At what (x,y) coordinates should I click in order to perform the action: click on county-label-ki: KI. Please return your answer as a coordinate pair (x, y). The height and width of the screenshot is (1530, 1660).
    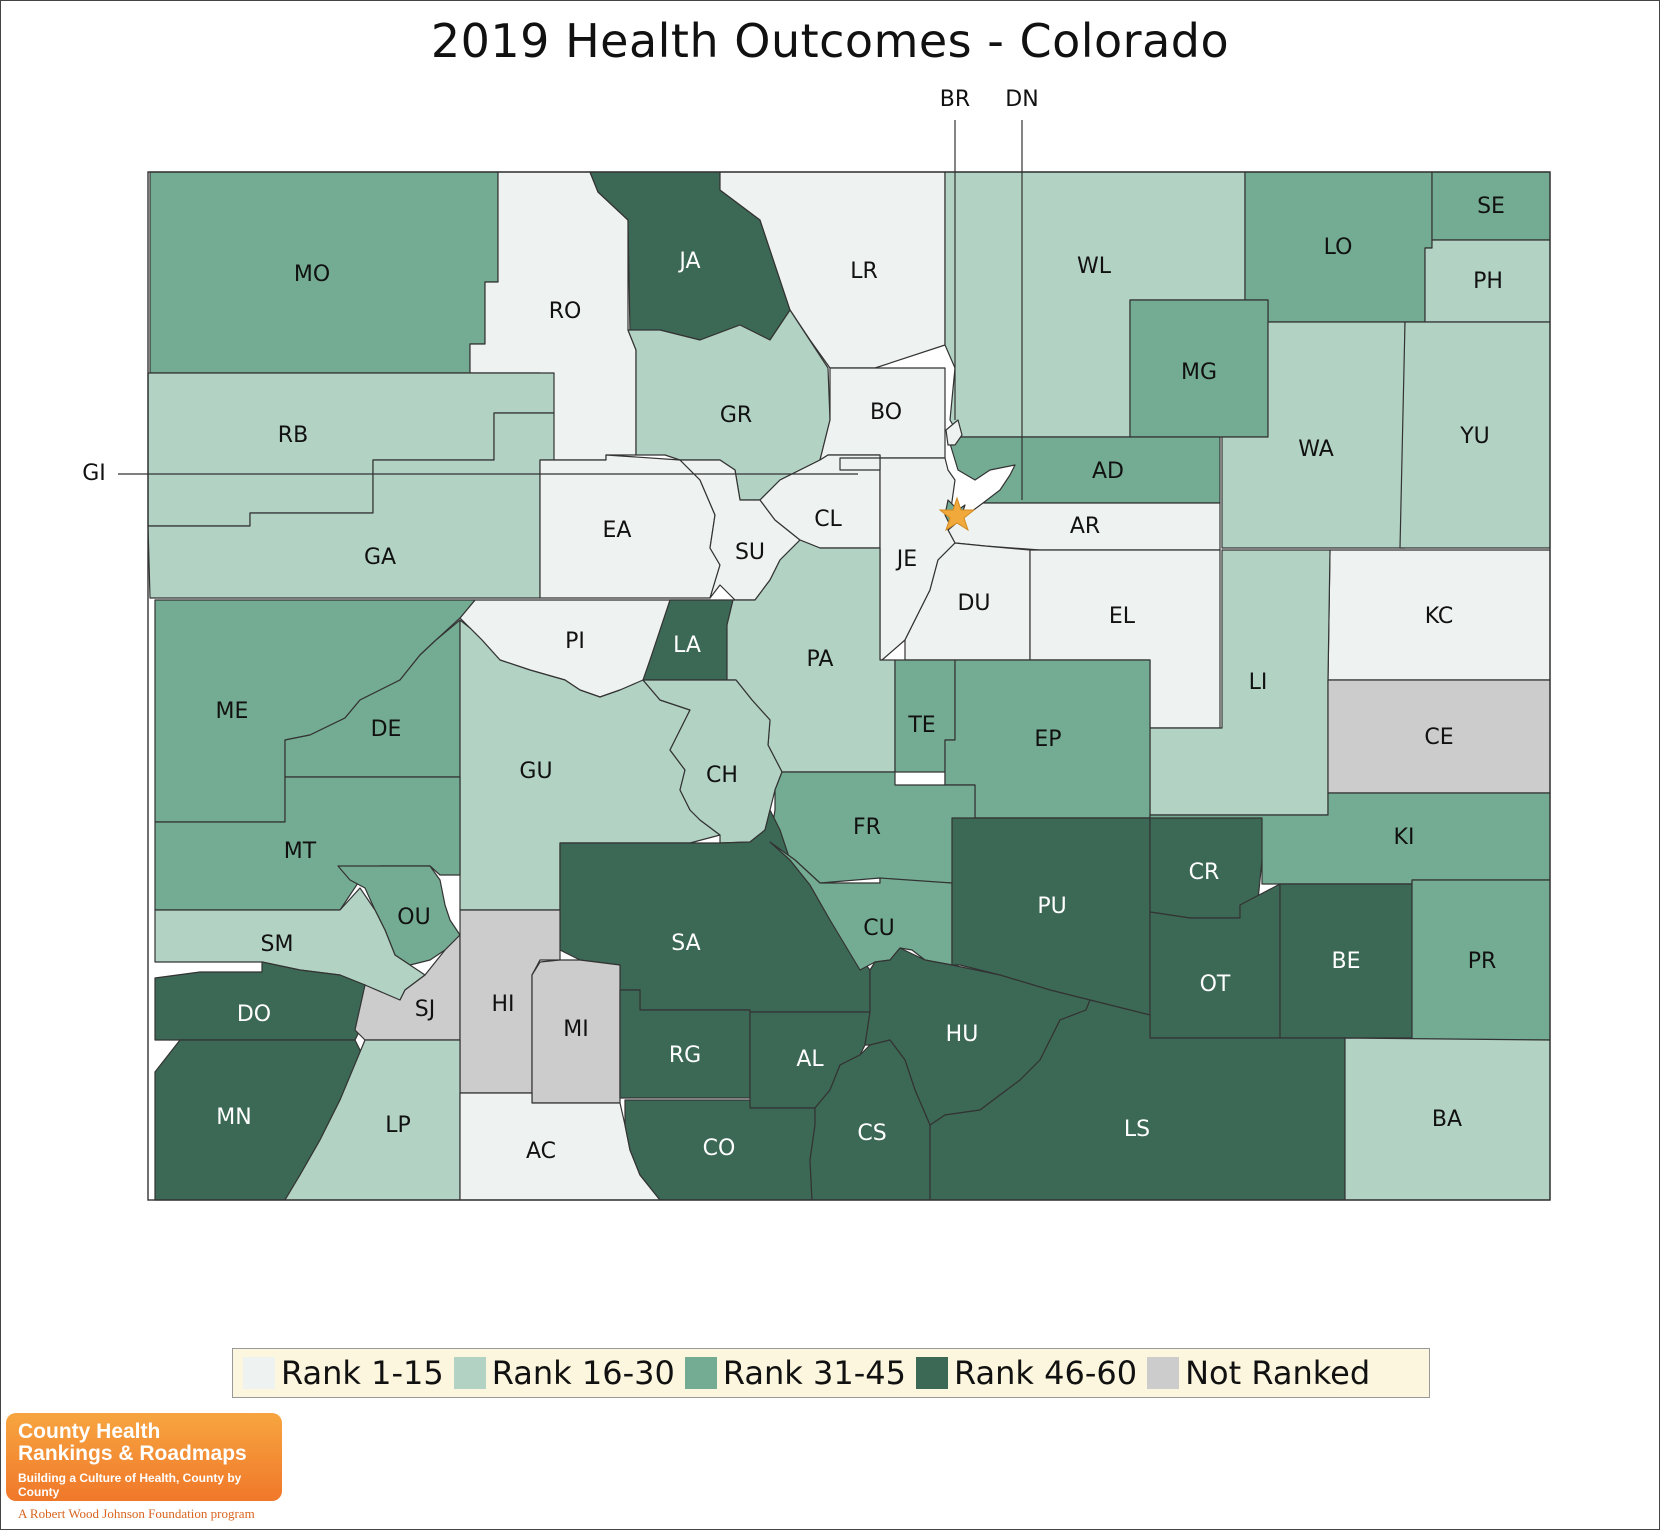
    Looking at the image, I should click on (1404, 837).